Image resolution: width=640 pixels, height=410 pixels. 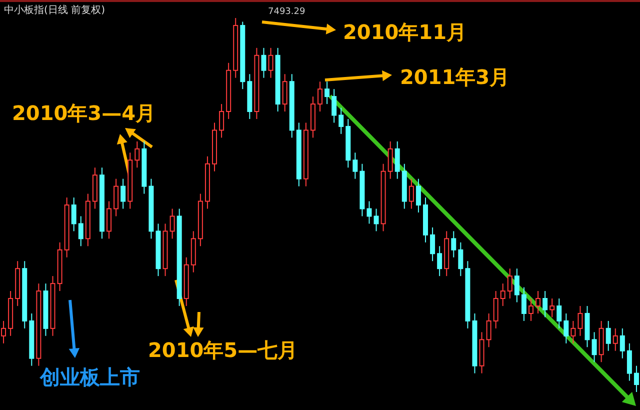 What do you see at coordinates (223, 350) in the screenshot?
I see `annotation: 2010年5—七月` at bounding box center [223, 350].